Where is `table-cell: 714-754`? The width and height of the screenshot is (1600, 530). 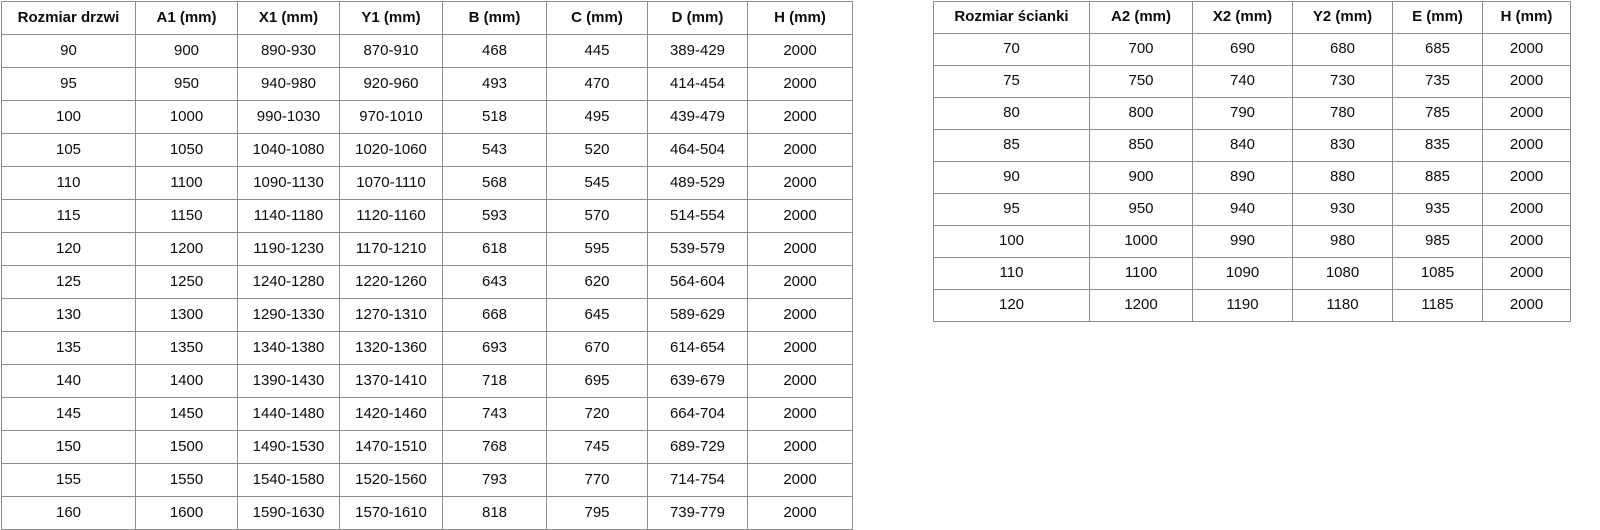
table-cell: 714-754 is located at coordinates (697, 480).